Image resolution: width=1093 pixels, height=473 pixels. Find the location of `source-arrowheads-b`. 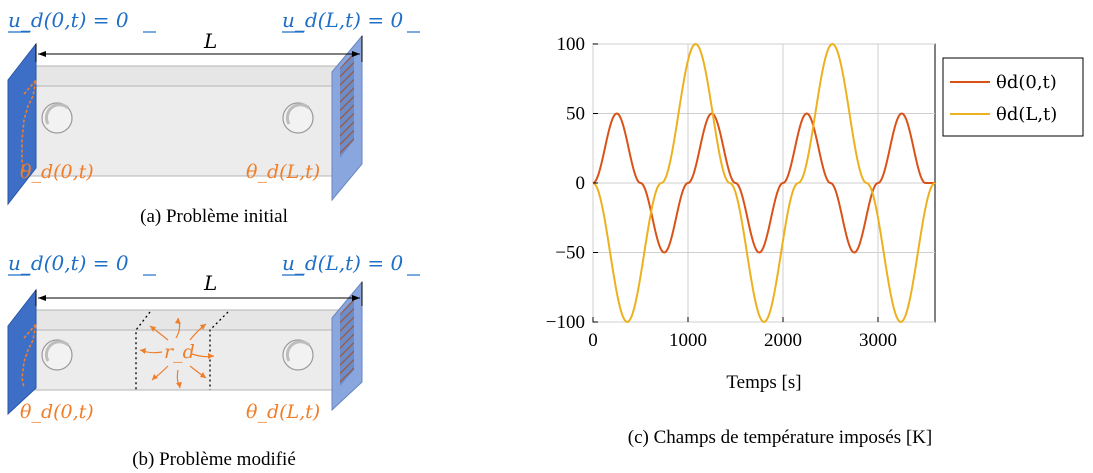

source-arrowheads-b is located at coordinates (177, 353).